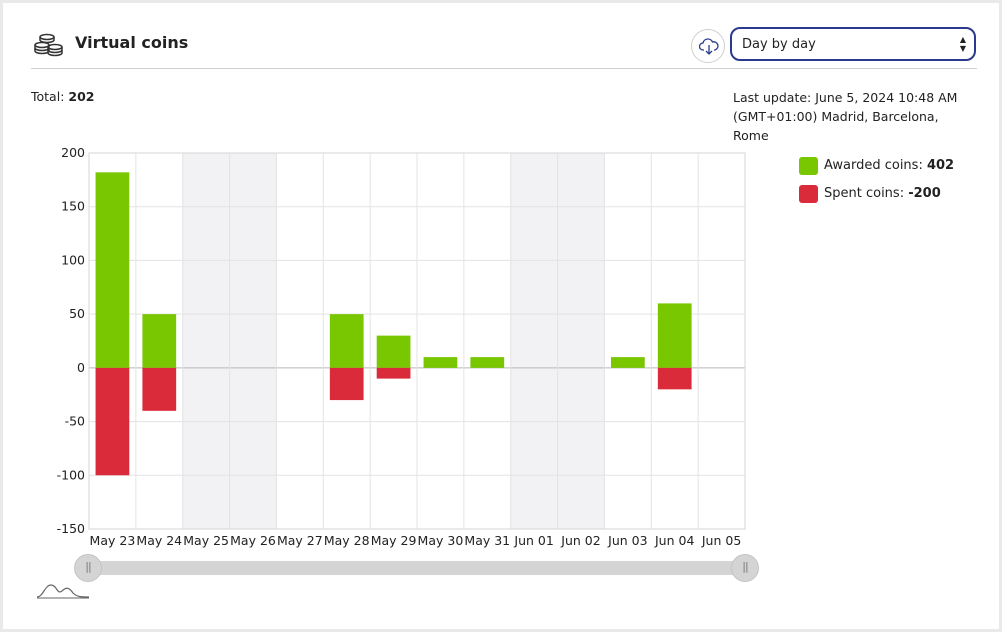 This screenshot has width=1002, height=632. I want to click on x-tick-label: May 25, so click(206, 540).